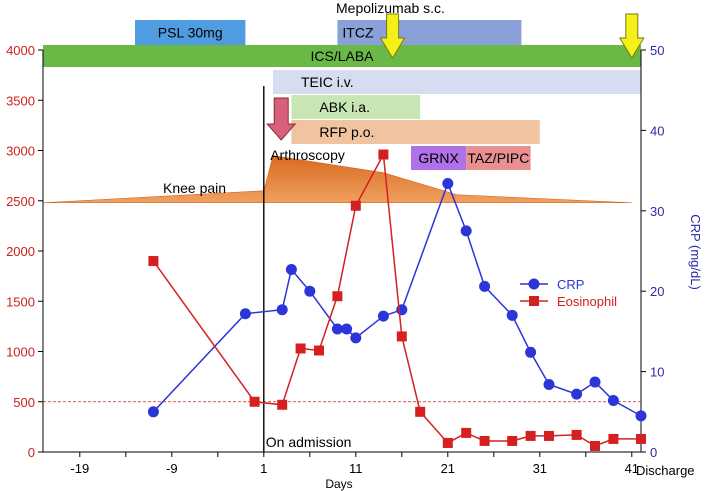 The height and width of the screenshot is (491, 707). What do you see at coordinates (31, 452) in the screenshot?
I see `left-tick-label: 0` at bounding box center [31, 452].